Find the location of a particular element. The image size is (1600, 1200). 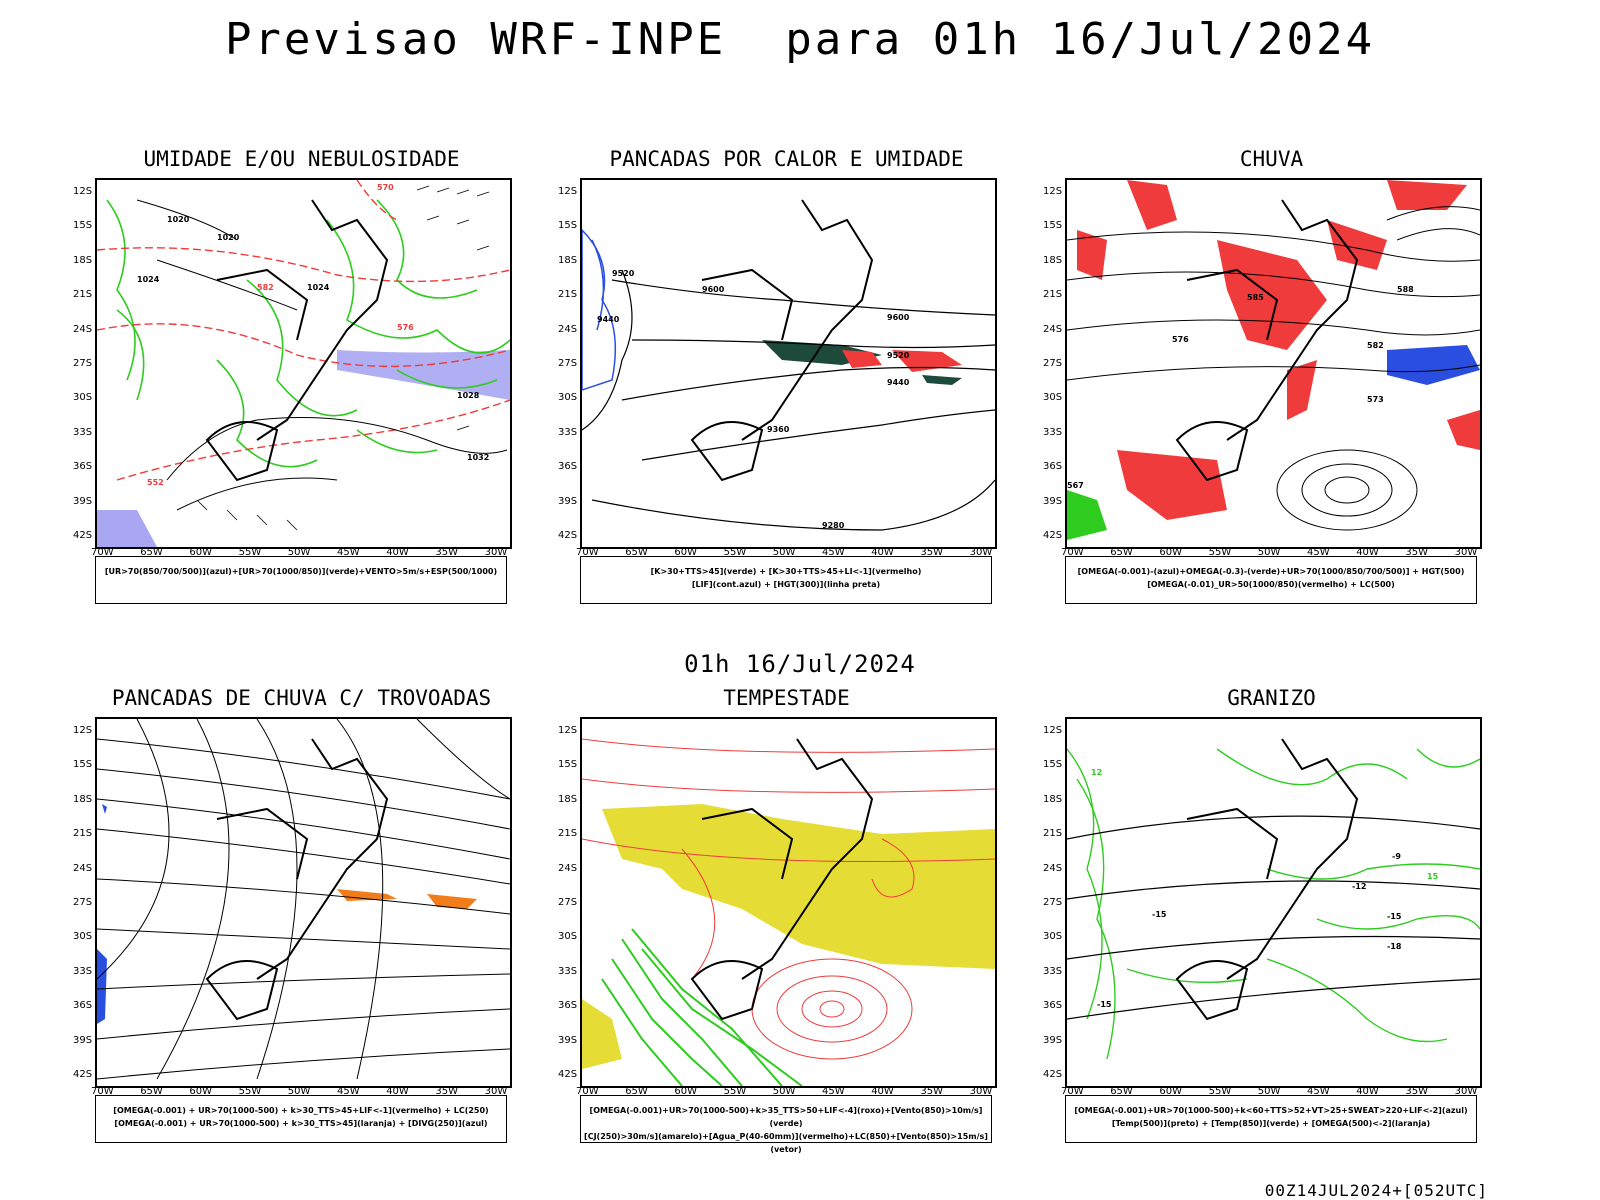

map-trovoadas is located at coordinates (303, 902).